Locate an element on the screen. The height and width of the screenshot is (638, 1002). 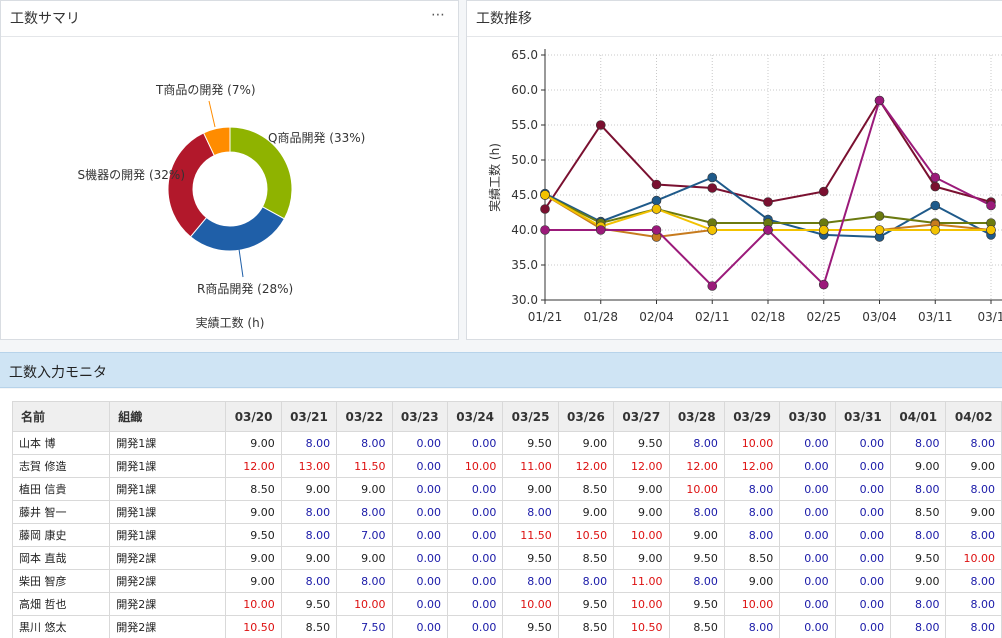
column-header-org: 組織 is located at coordinates (168, 416).